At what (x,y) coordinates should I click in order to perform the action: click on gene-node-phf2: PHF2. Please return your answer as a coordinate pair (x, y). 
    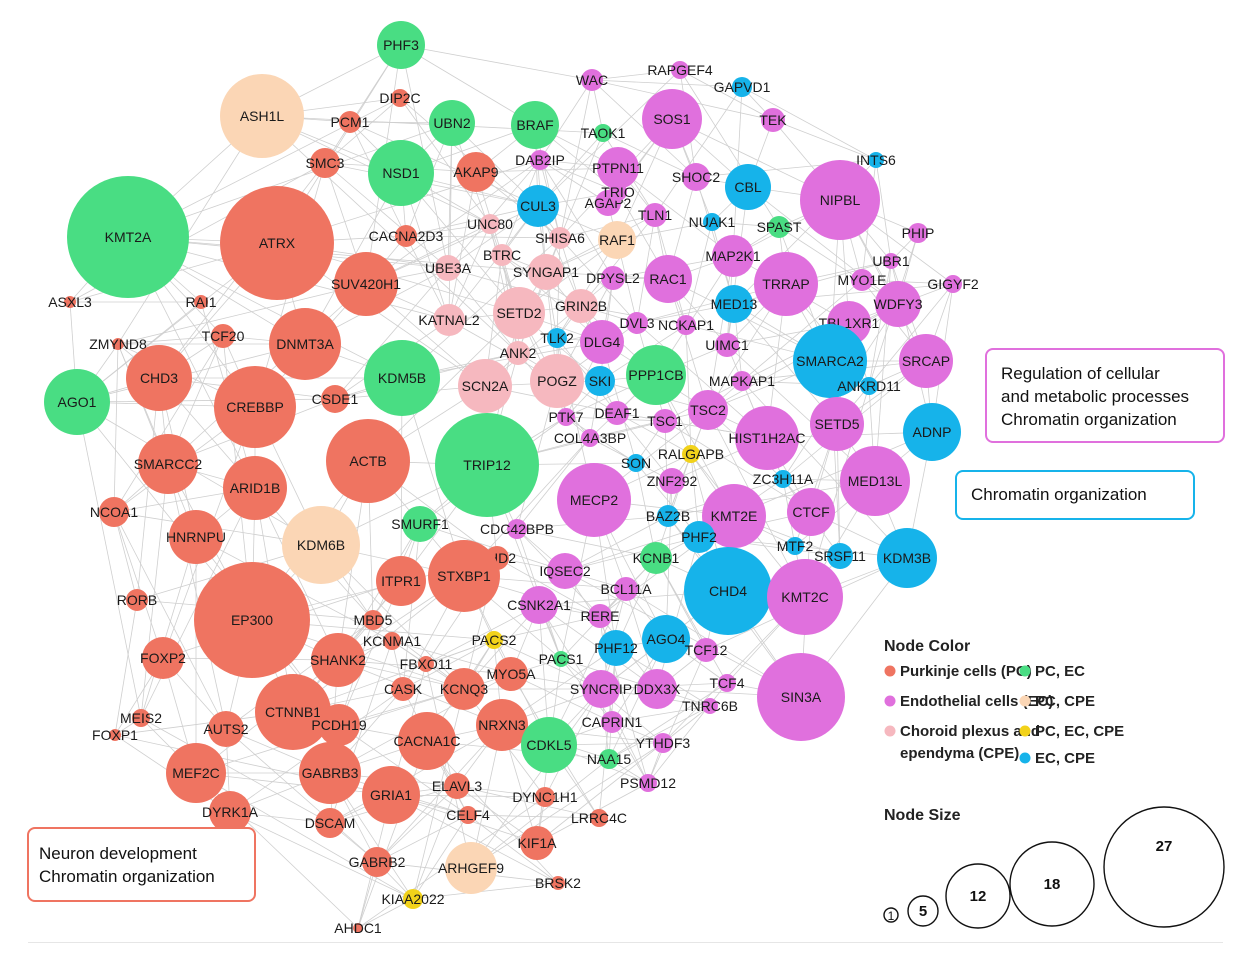
    Looking at the image, I should click on (699, 537).